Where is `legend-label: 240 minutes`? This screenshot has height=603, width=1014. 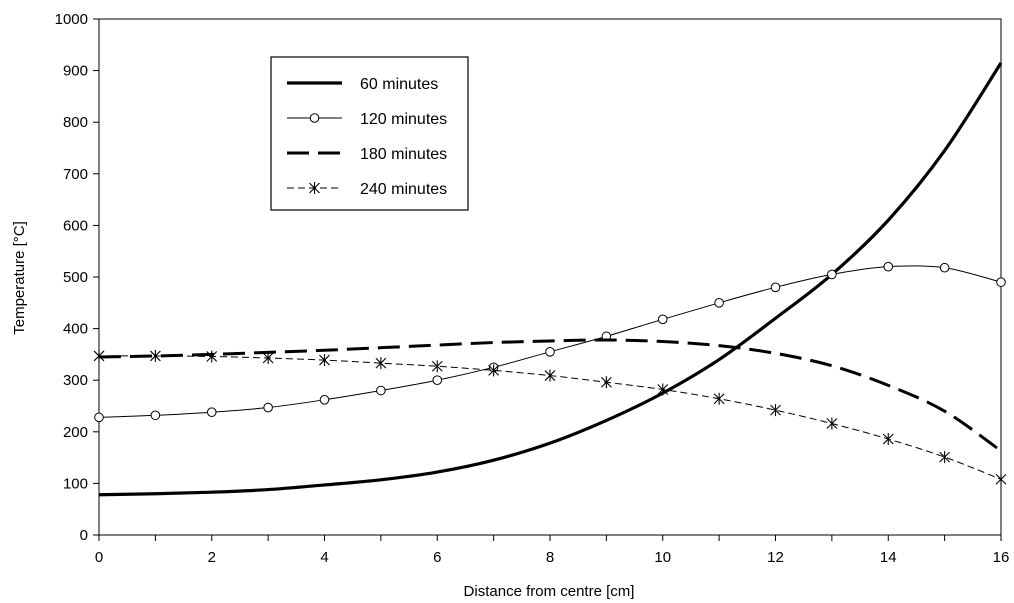 legend-label: 240 minutes is located at coordinates (403, 189).